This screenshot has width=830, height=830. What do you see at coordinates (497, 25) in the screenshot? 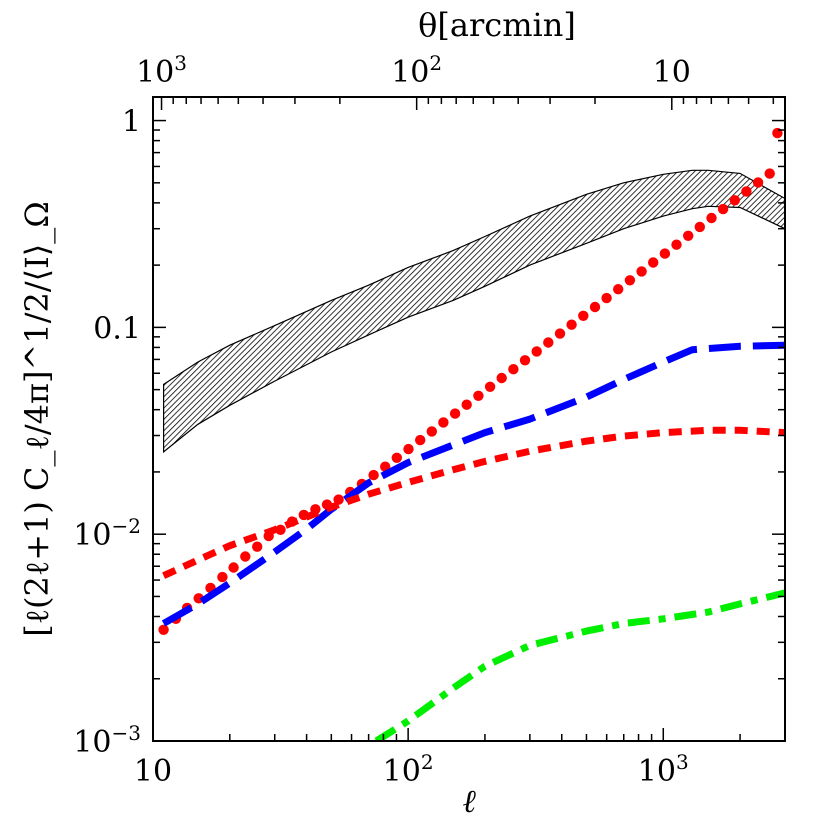
I see `top-axis-title: θ[arcmin]` at bounding box center [497, 25].